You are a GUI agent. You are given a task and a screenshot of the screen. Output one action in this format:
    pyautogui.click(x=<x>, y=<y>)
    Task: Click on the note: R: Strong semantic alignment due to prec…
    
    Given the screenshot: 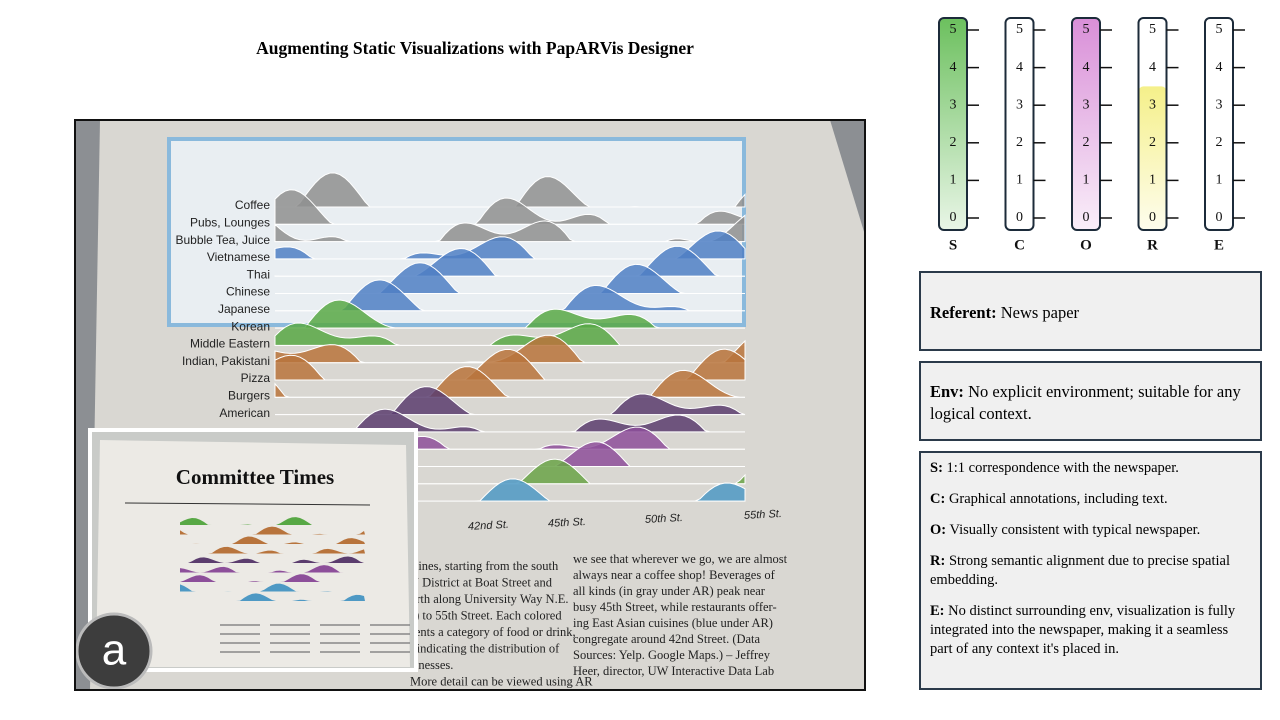 What is the action you would take?
    pyautogui.click(x=1090, y=571)
    